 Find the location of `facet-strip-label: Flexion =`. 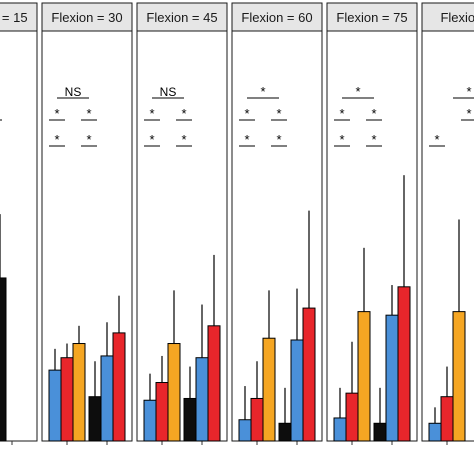

facet-strip-label: Flexion = is located at coordinates (457, 17).